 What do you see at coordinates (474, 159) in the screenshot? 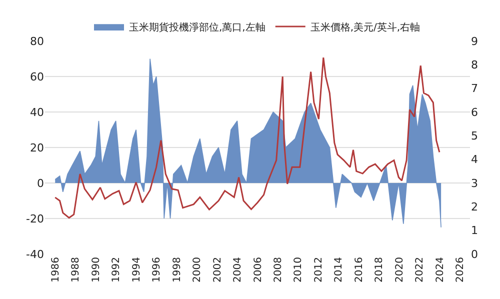
I see `y2-tick-label: 4` at bounding box center [474, 159].